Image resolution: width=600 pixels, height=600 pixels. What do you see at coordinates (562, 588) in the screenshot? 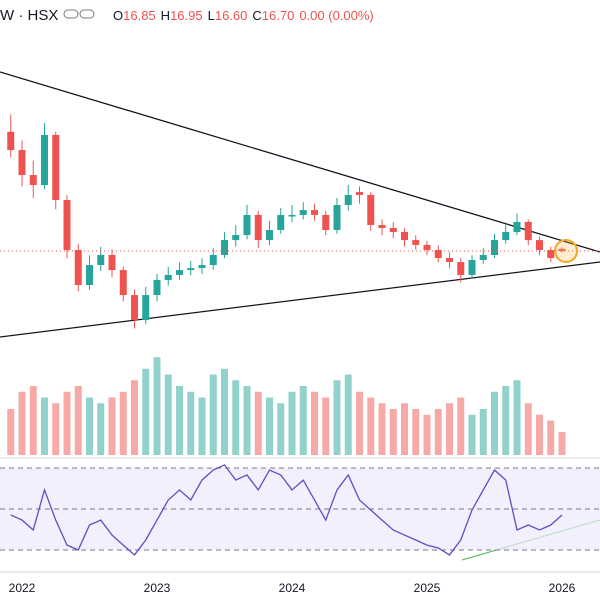
I see `x-tick-label: 2026` at bounding box center [562, 588].